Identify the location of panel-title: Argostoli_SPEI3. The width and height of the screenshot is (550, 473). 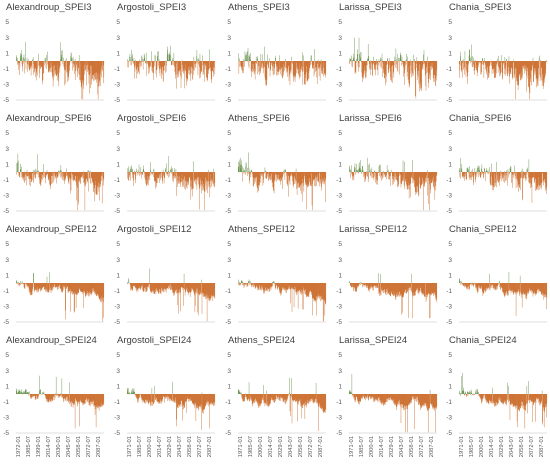
(152, 7).